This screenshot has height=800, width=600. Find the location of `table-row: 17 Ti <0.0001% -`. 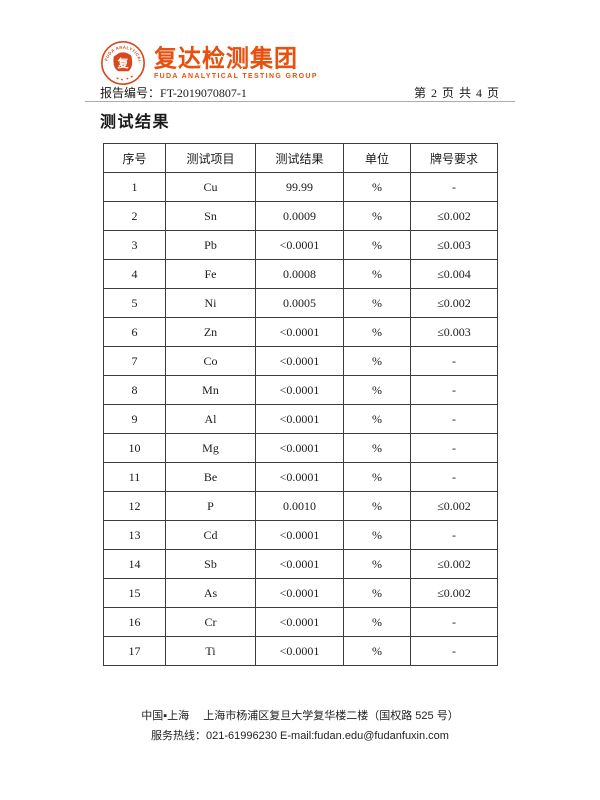

table-row: 17 Ti <0.0001% - is located at coordinates (300, 651).